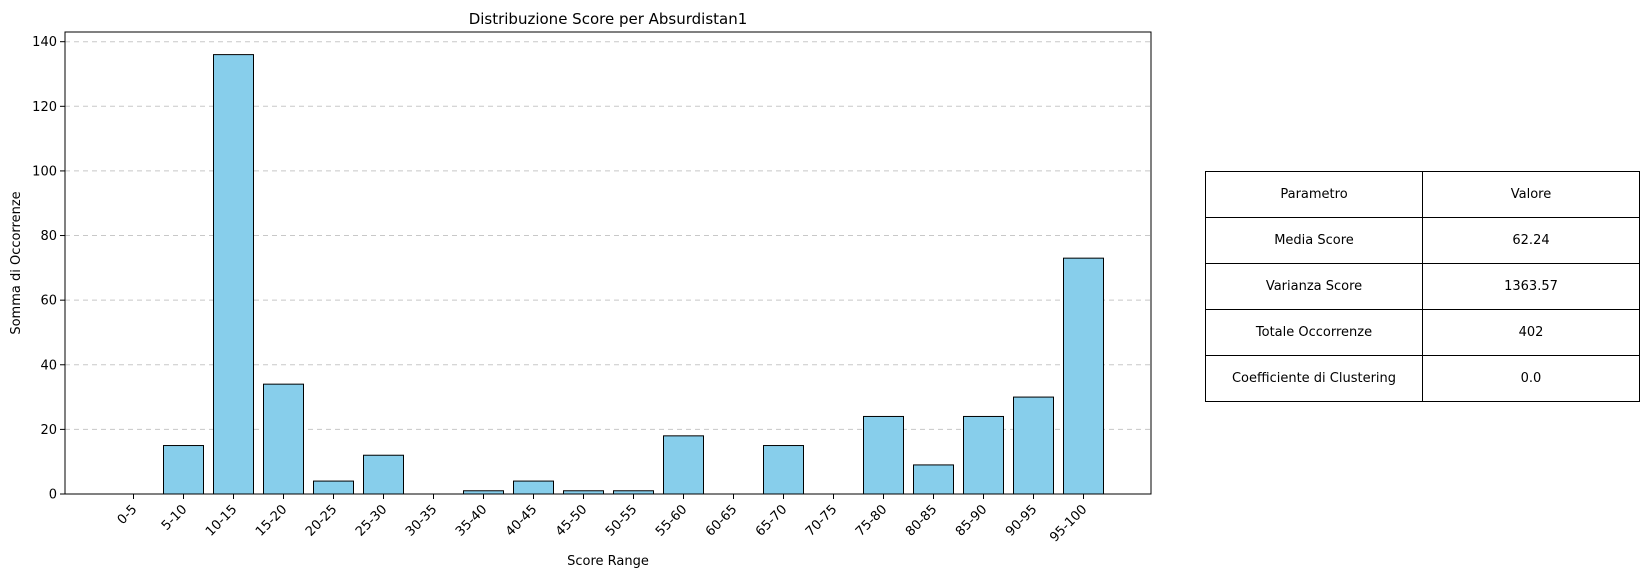 The image size is (1648, 578). I want to click on x-tick-label: 40-45, so click(521, 520).